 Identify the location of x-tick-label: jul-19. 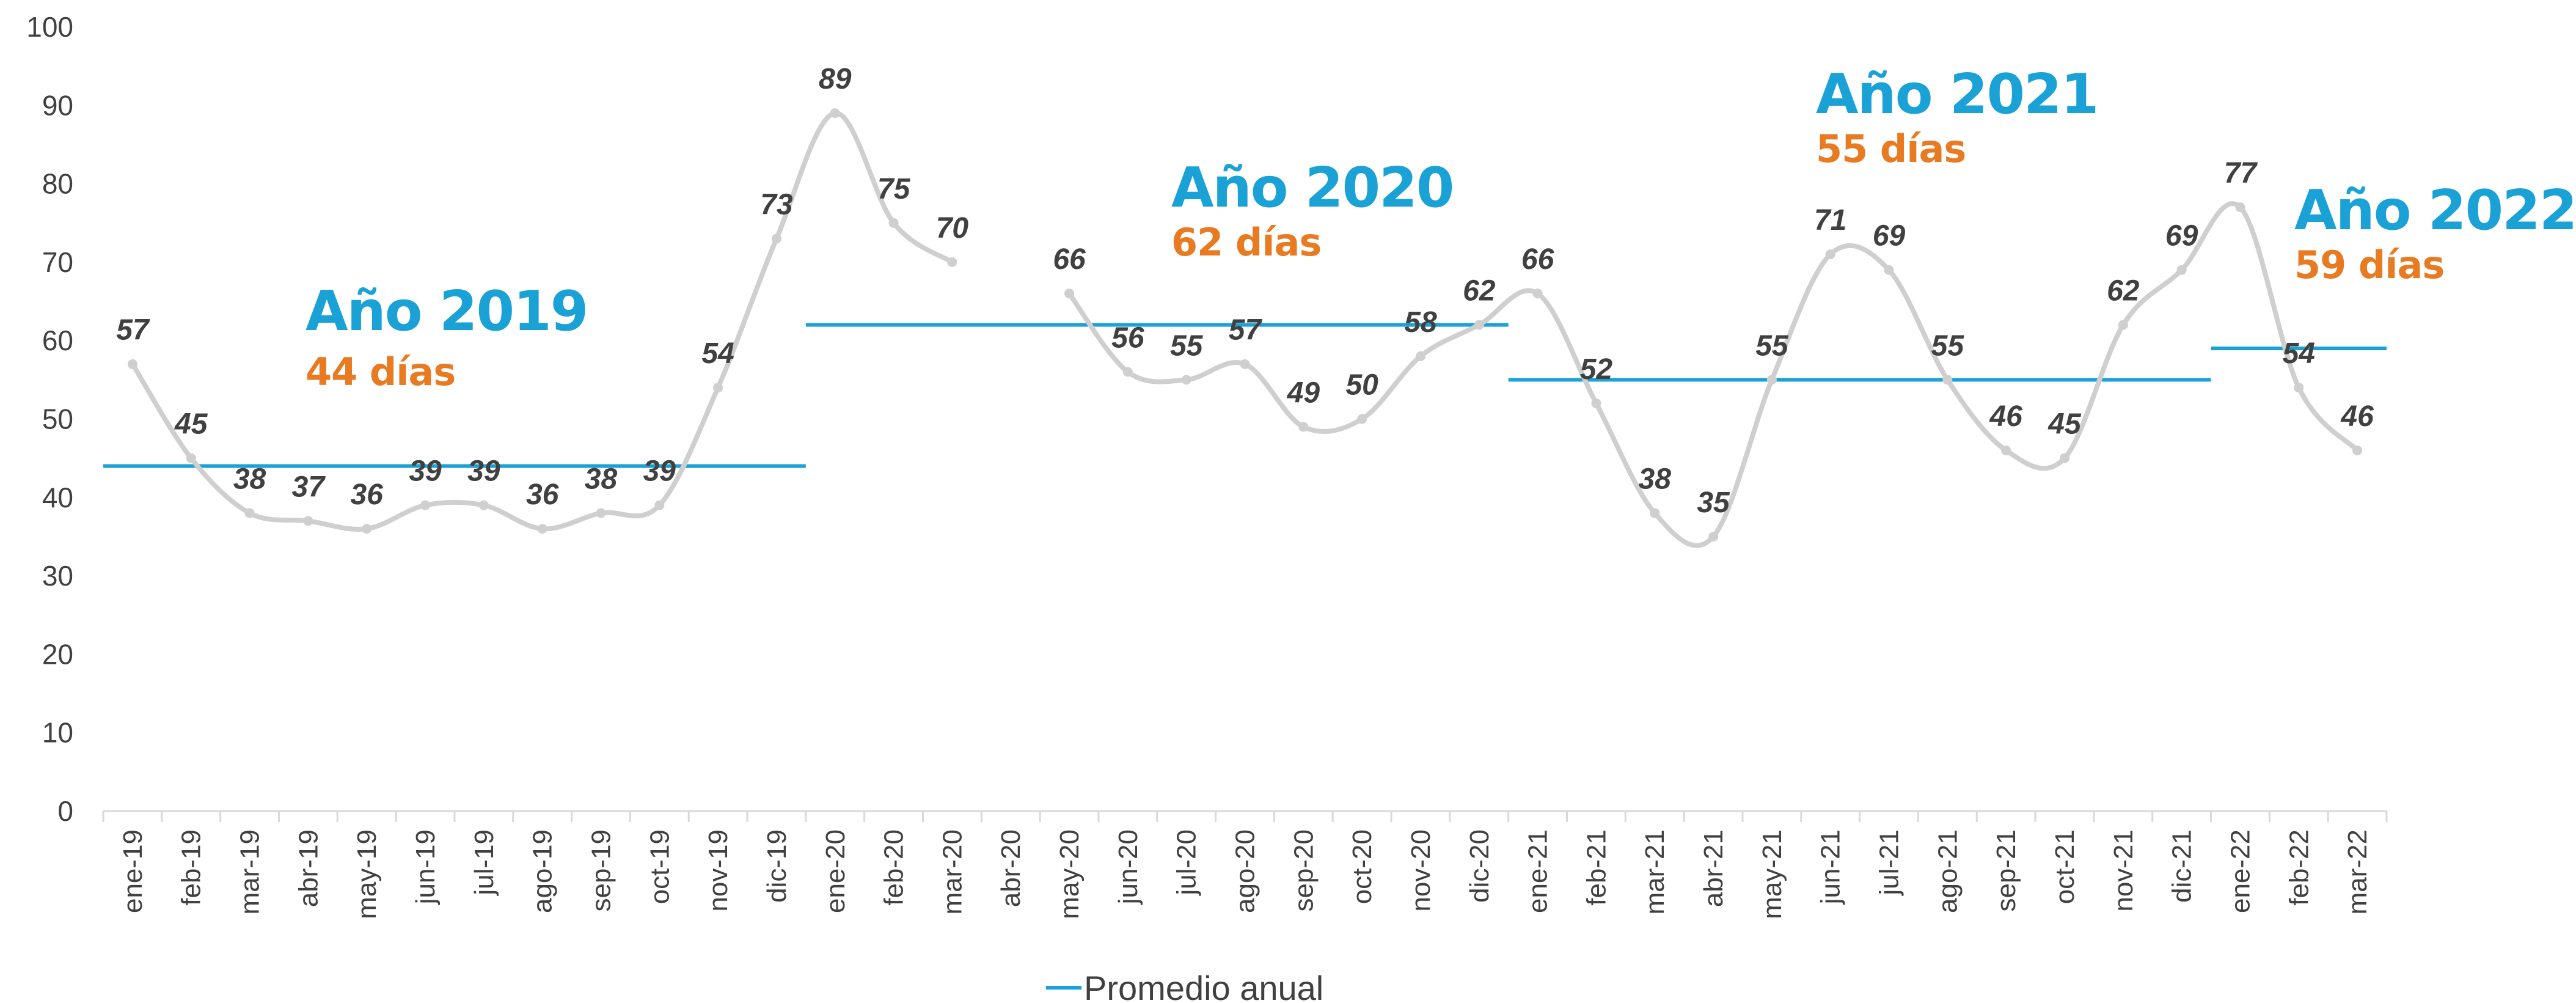
(484, 863).